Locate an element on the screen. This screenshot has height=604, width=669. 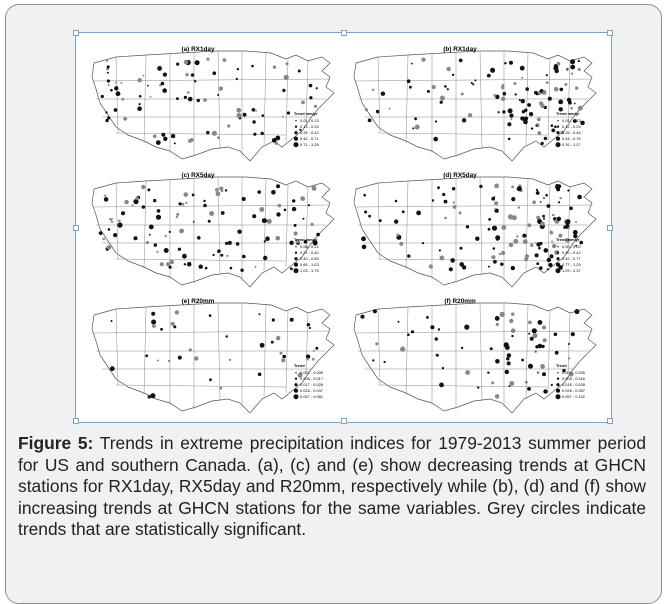
legend-item: 0.40 - 0.65 is located at coordinates (309, 258).